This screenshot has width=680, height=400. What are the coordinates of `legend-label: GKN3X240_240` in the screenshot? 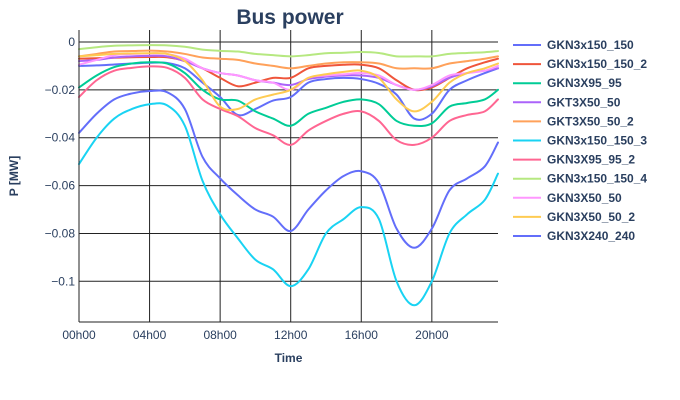 It's located at (591, 236).